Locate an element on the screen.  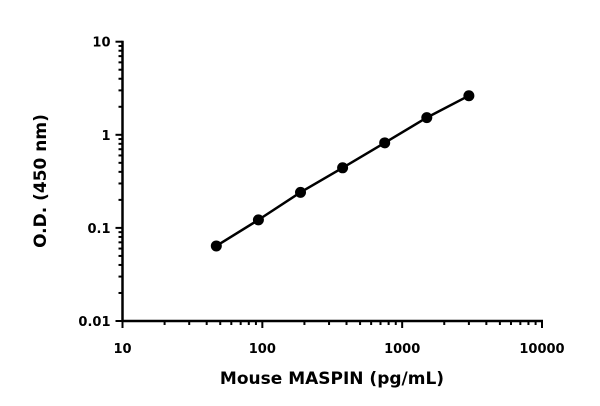
y-tick-label: 10 is located at coordinates (101, 43).